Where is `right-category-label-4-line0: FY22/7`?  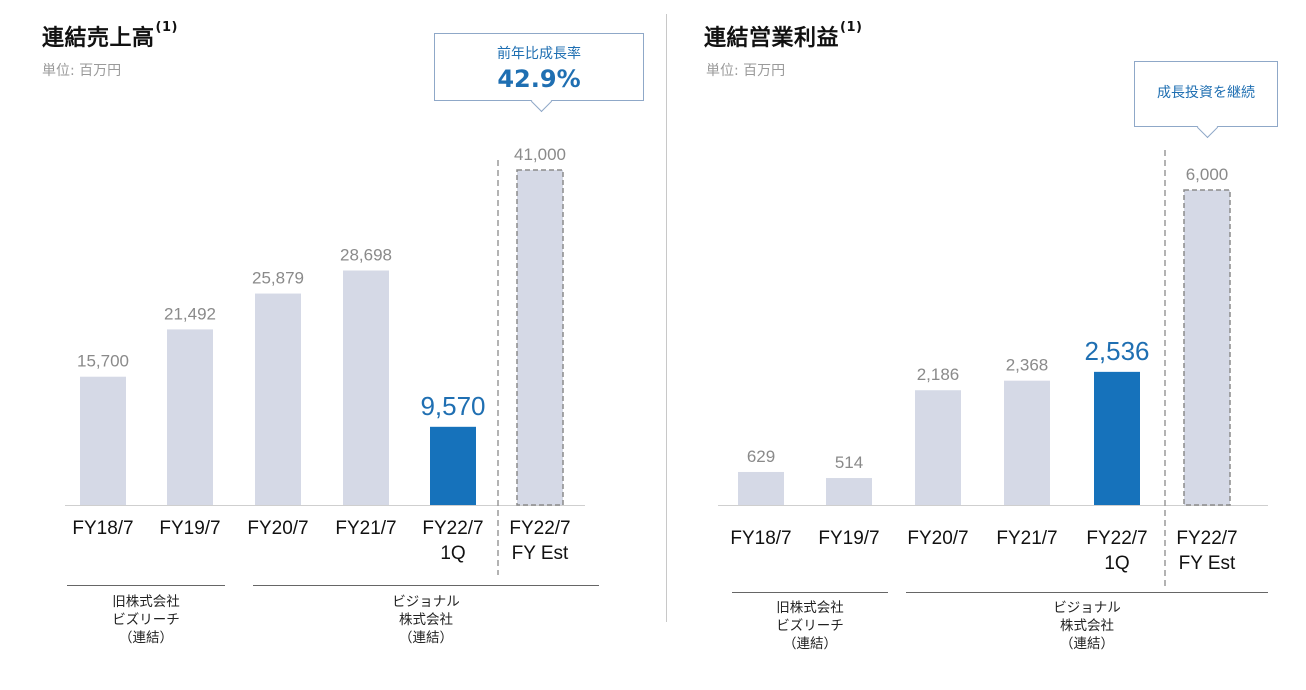 right-category-label-4-line0: FY22/7 is located at coordinates (1116, 538).